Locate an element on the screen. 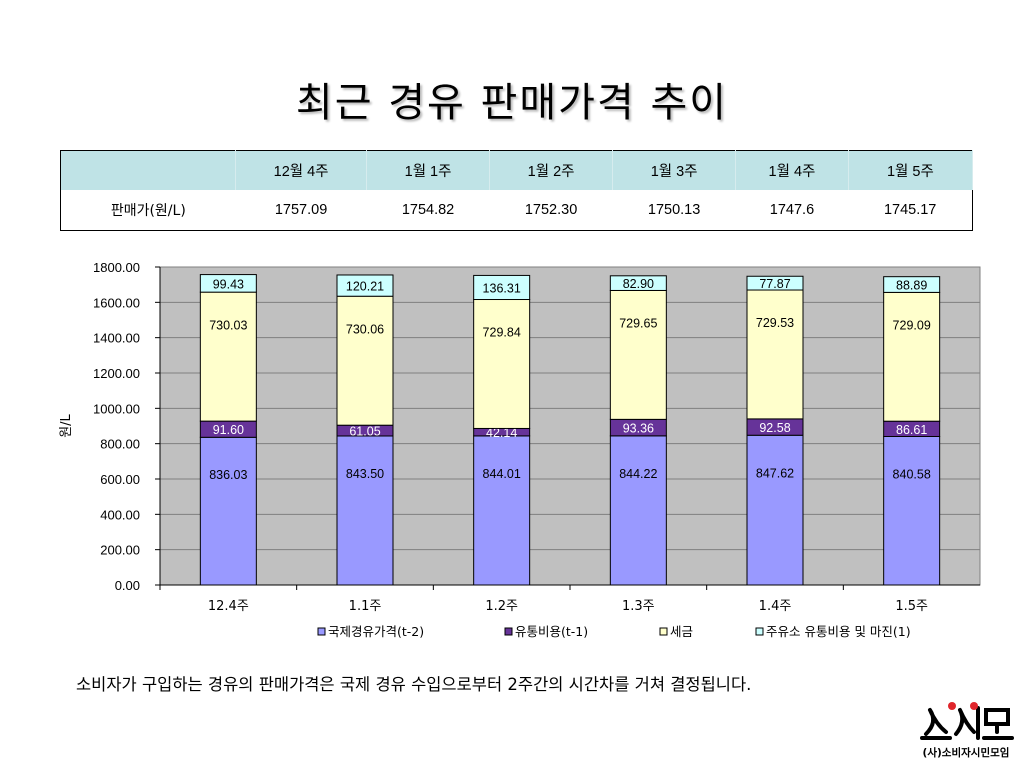 Image resolution: width=1024 pixels, height=768 pixels. data-label: 86.61 is located at coordinates (911, 430).